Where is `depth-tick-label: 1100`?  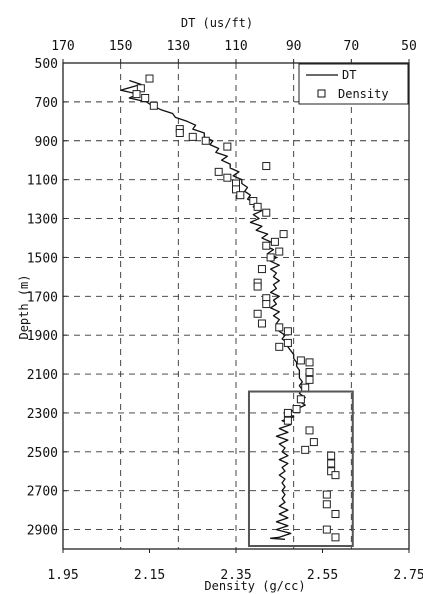 depth-tick-label: 1100 is located at coordinates (42, 181).